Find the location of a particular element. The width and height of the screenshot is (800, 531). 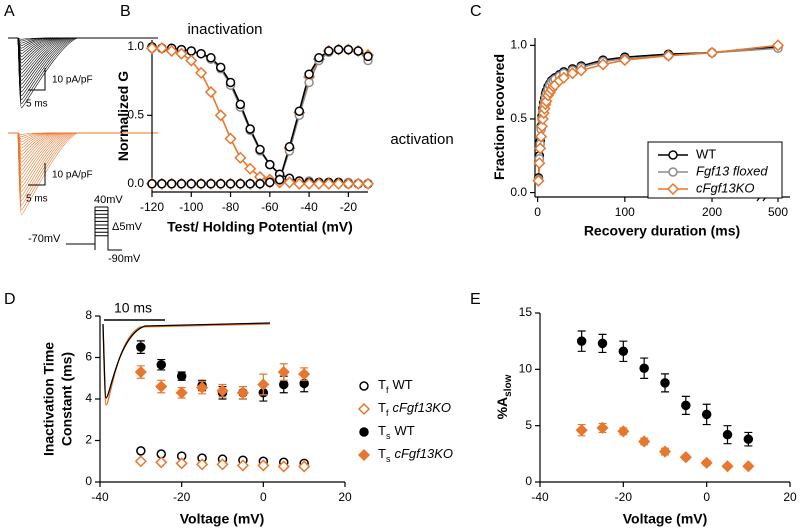

scale-label: 5 ms is located at coordinates (37, 199).